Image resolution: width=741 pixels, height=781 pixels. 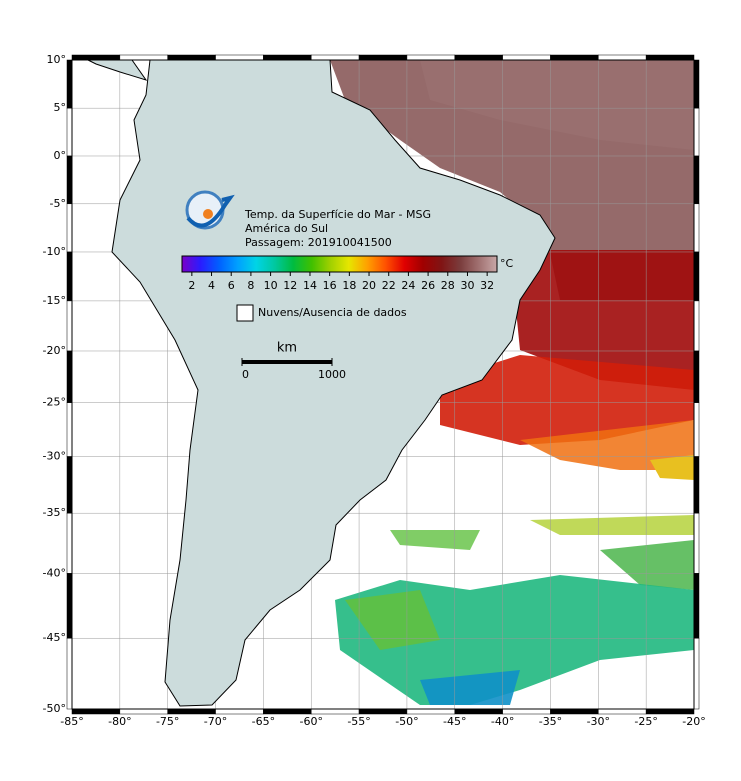 I want to click on lon-tick-label: -65°, so click(x=263, y=721).